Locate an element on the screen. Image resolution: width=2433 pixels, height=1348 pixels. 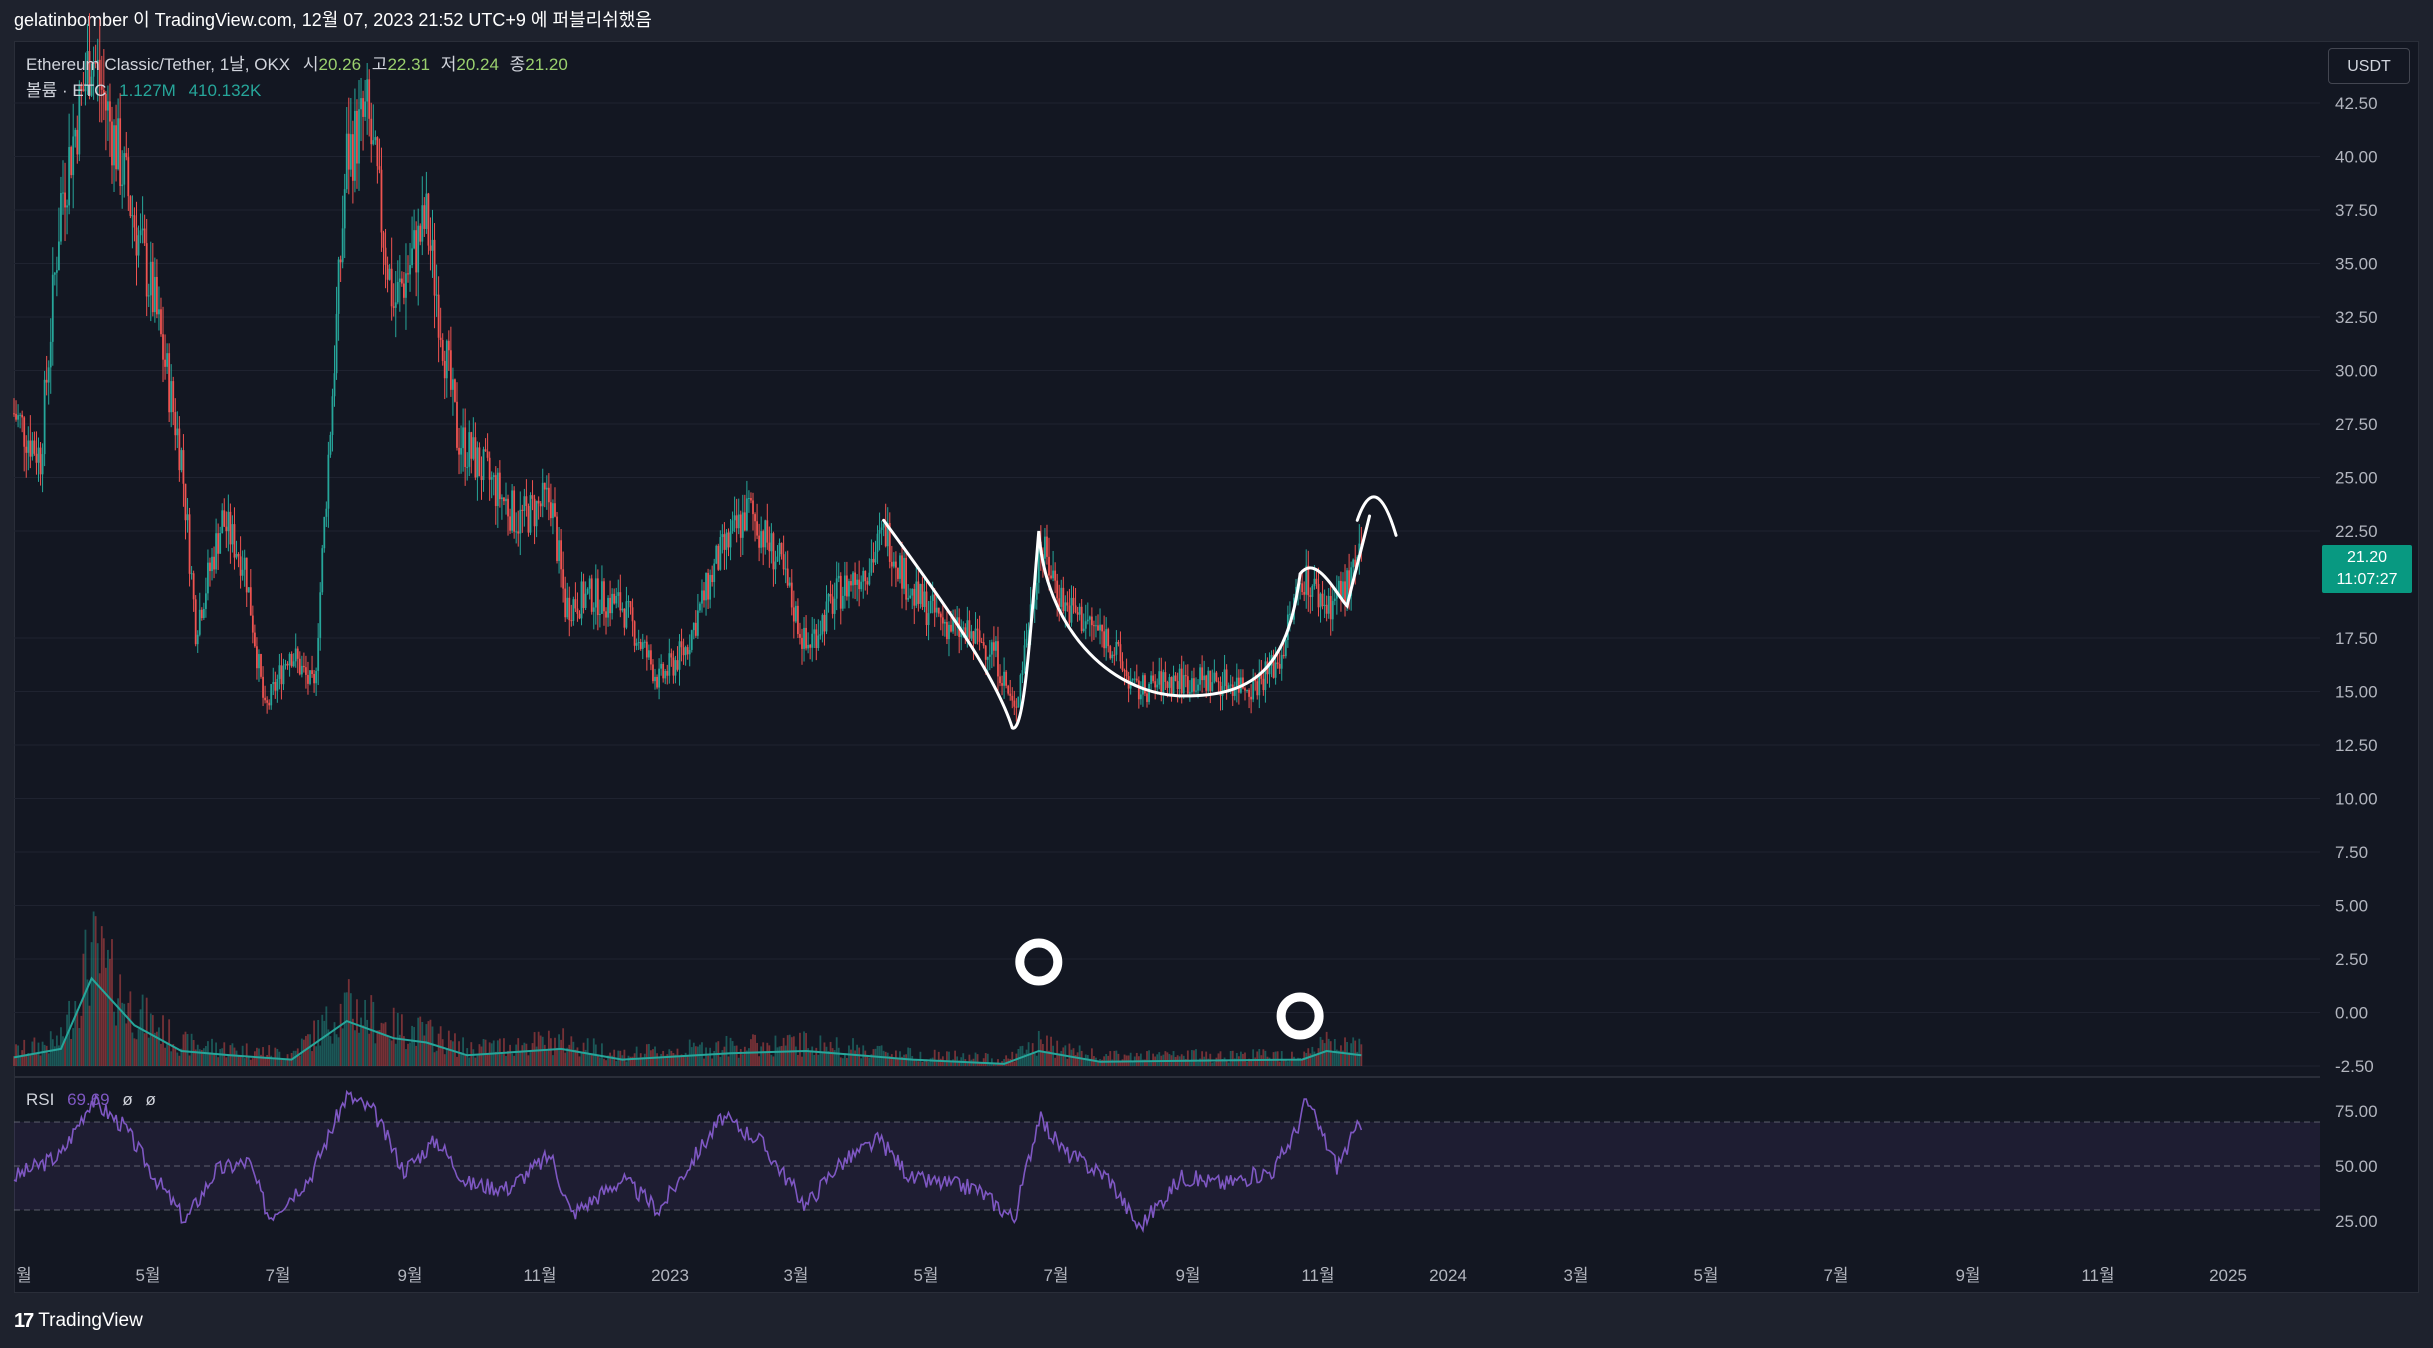
currency-button: USDT is located at coordinates (2369, 66).